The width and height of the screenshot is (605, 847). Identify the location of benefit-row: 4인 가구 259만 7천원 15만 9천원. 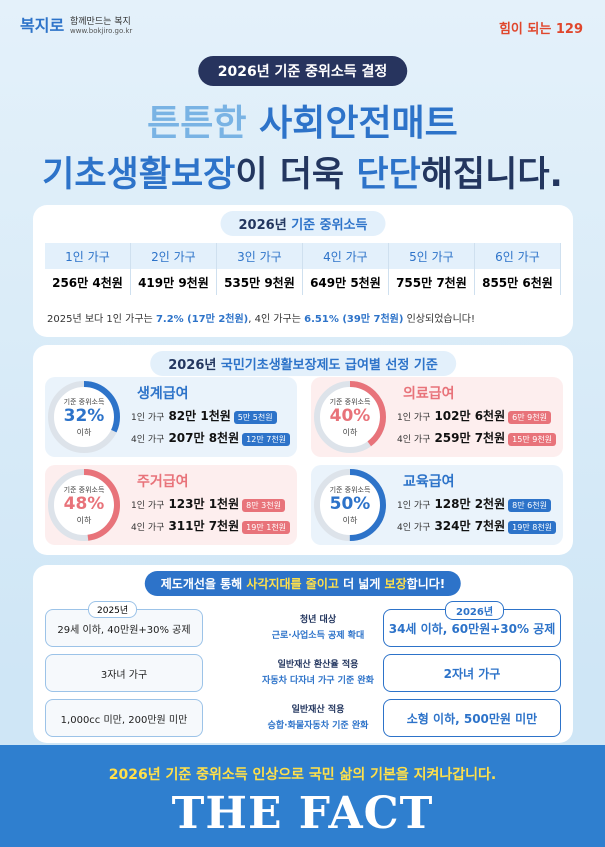
(477, 437).